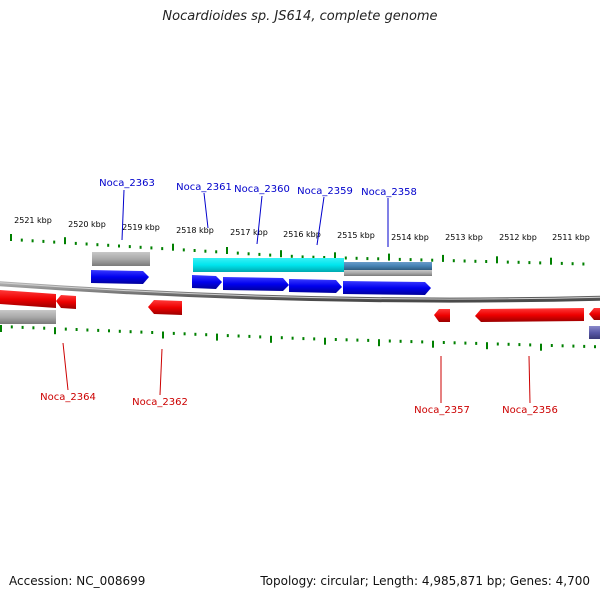 The height and width of the screenshot is (600, 600). I want to click on gene-bar-steelblue, so click(388, 266).